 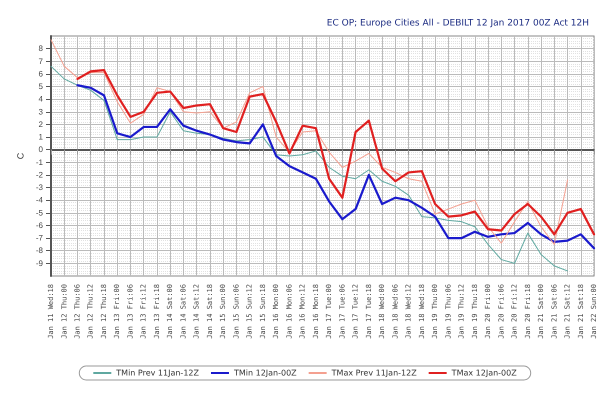 What do you see at coordinates (40, 213) in the screenshot?
I see `y-tick-label: -5` at bounding box center [40, 213].